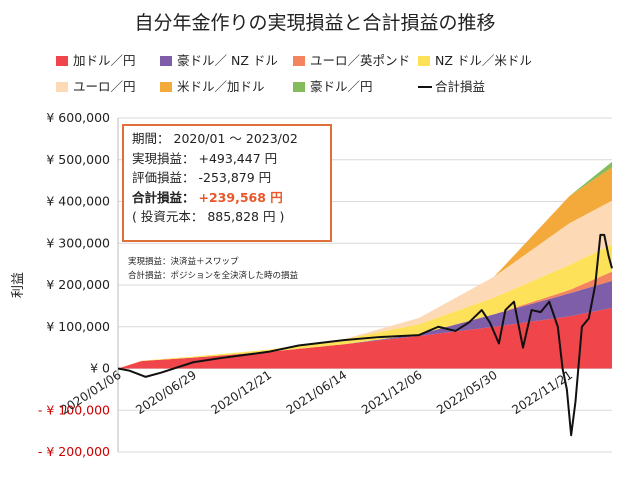 The image size is (640, 480). What do you see at coordinates (104, 86) in the screenshot?
I see `legend-label: ユーロ／円` at bounding box center [104, 86].